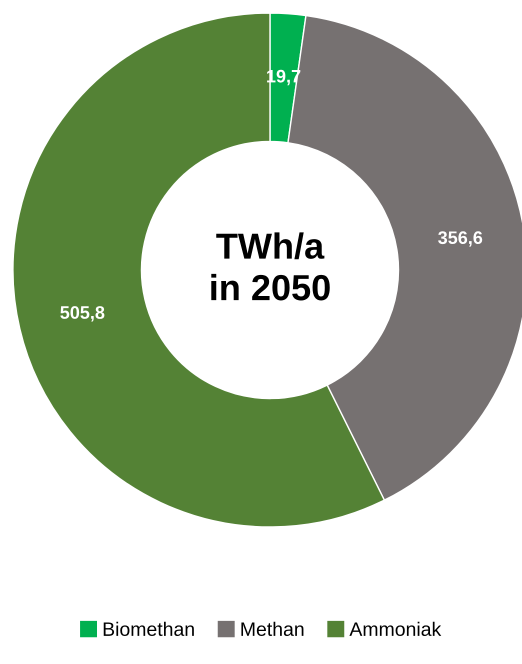 This screenshot has height=664, width=522. I want to click on data-label: 505,8, so click(82, 314).